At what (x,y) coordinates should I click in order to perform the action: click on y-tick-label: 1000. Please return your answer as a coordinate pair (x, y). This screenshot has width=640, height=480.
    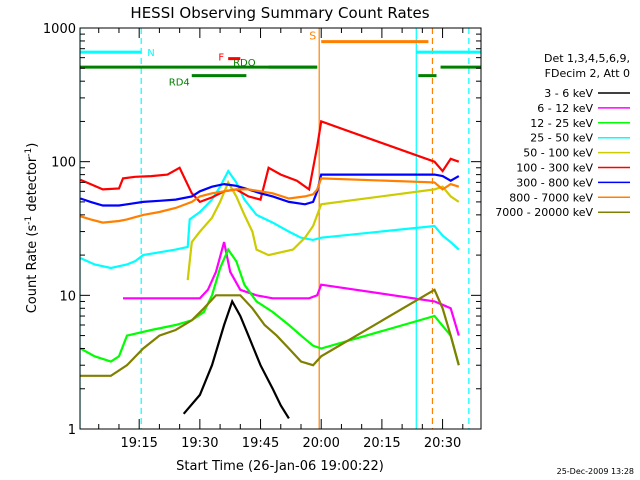
    Looking at the image, I should click on (59, 29).